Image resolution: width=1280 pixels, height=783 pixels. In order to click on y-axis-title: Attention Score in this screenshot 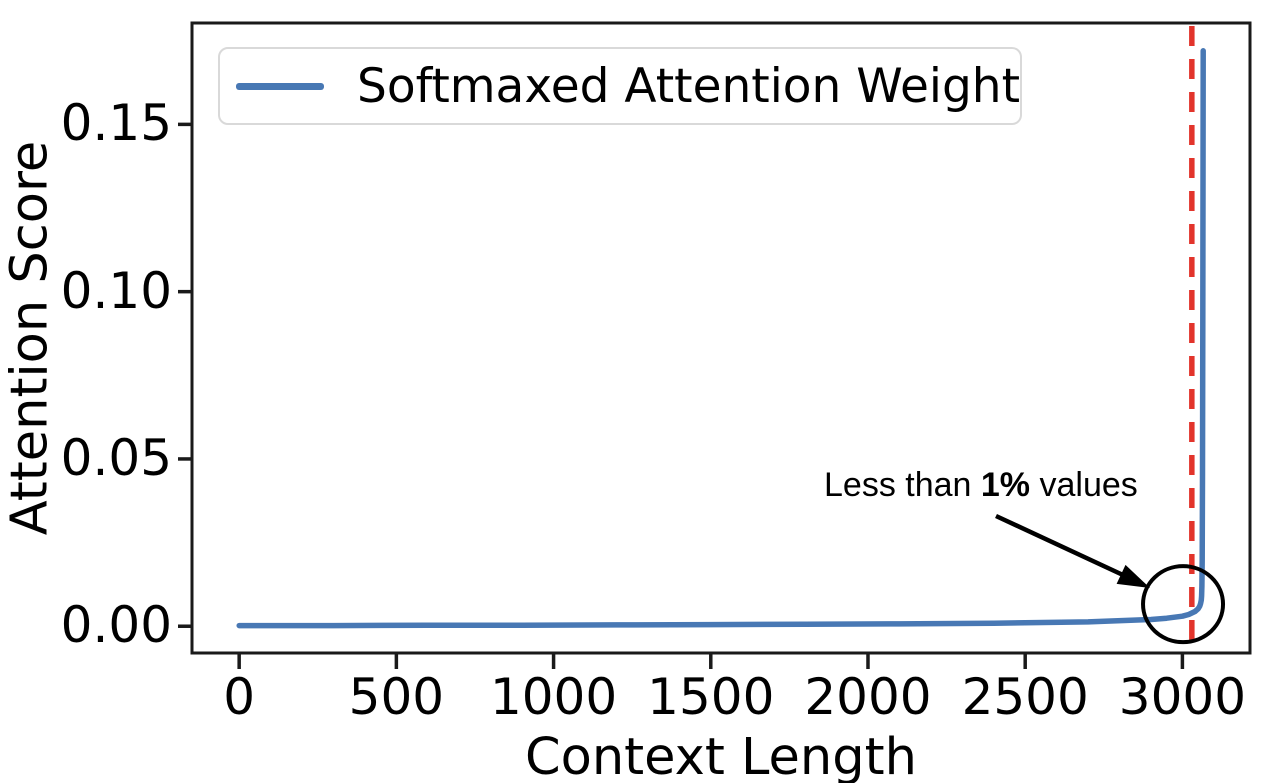, I will do `click(30, 338)`.